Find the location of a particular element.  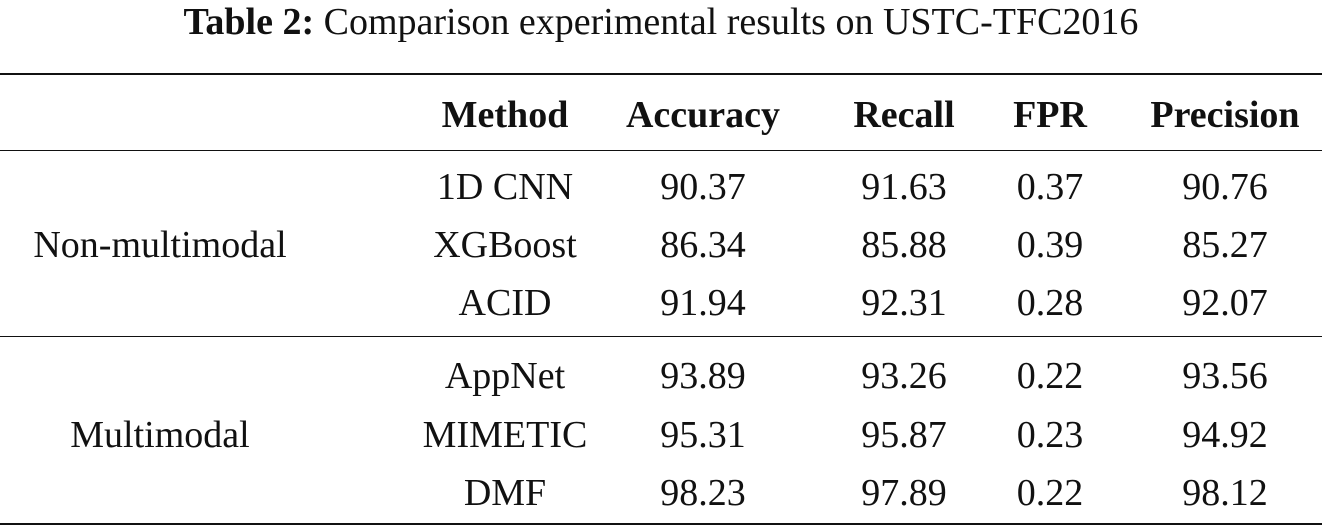

table-top-rule is located at coordinates (661, 74).